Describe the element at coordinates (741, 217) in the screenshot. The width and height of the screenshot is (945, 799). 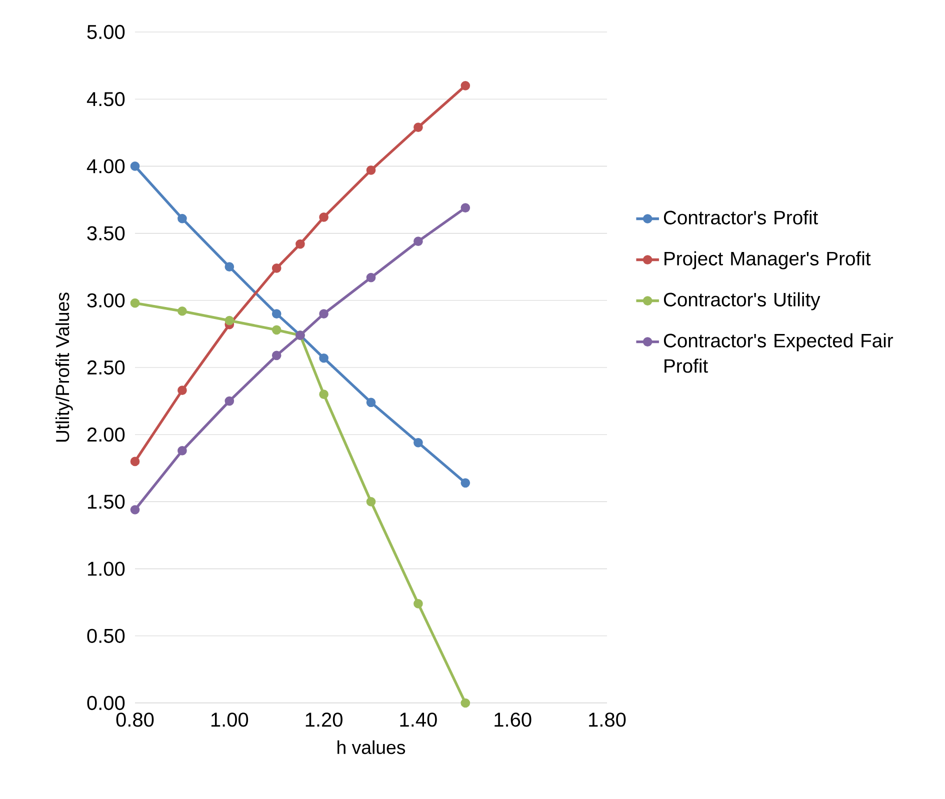
I see `legend-label: Contractor's Profit` at that location.